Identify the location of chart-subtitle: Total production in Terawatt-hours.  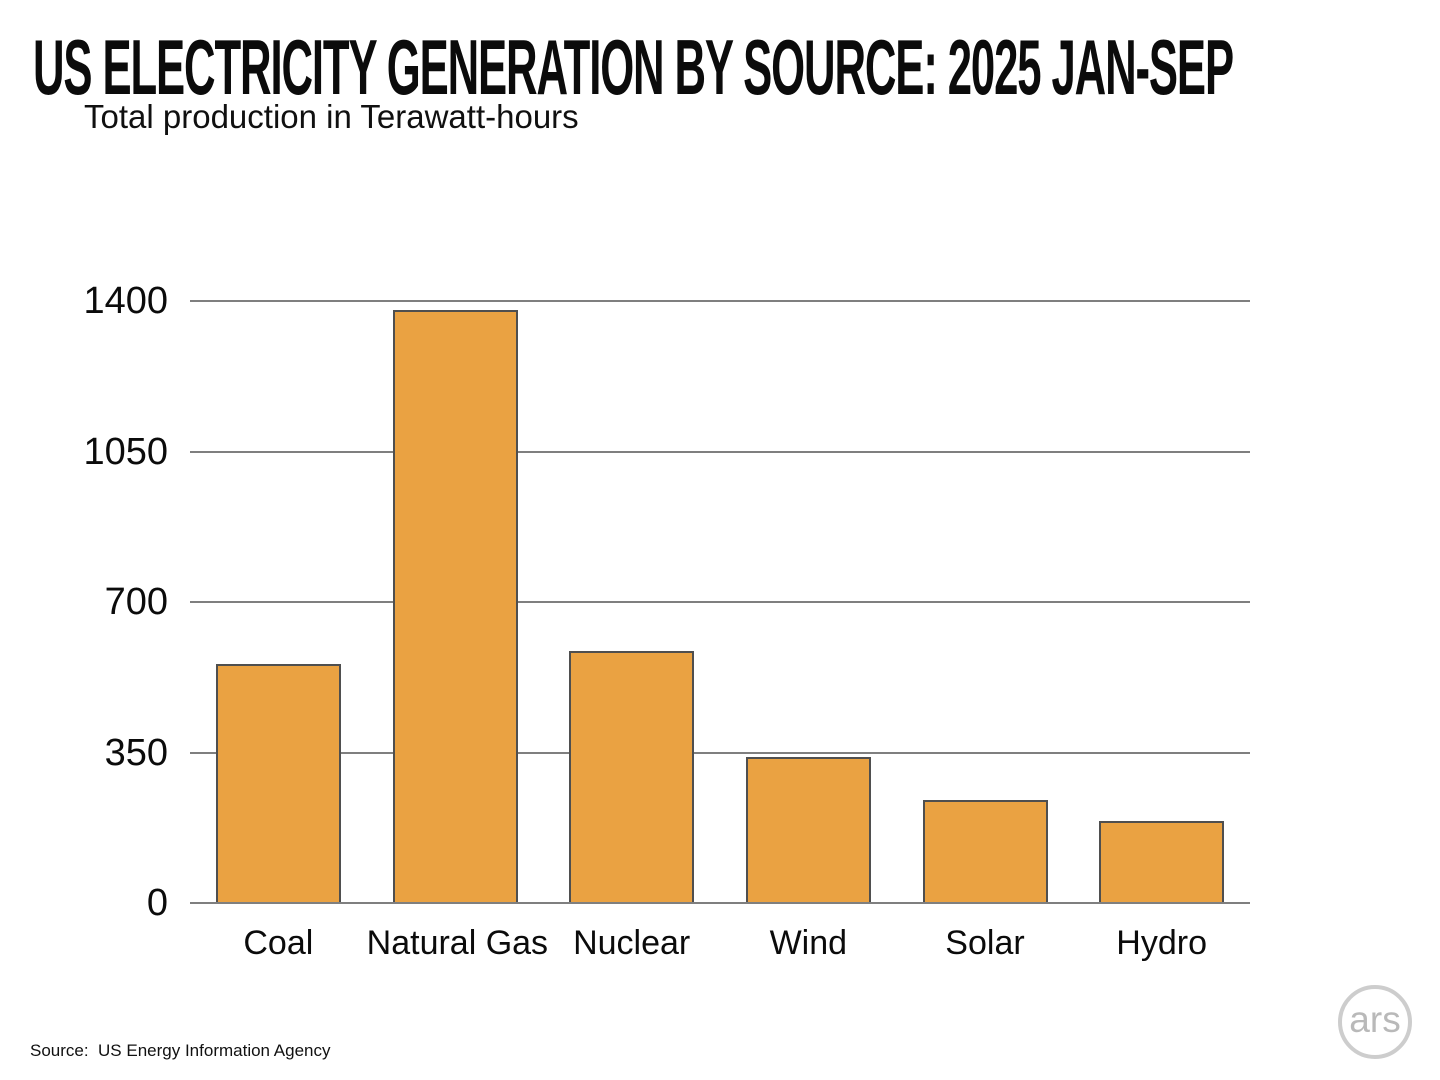
(331, 116).